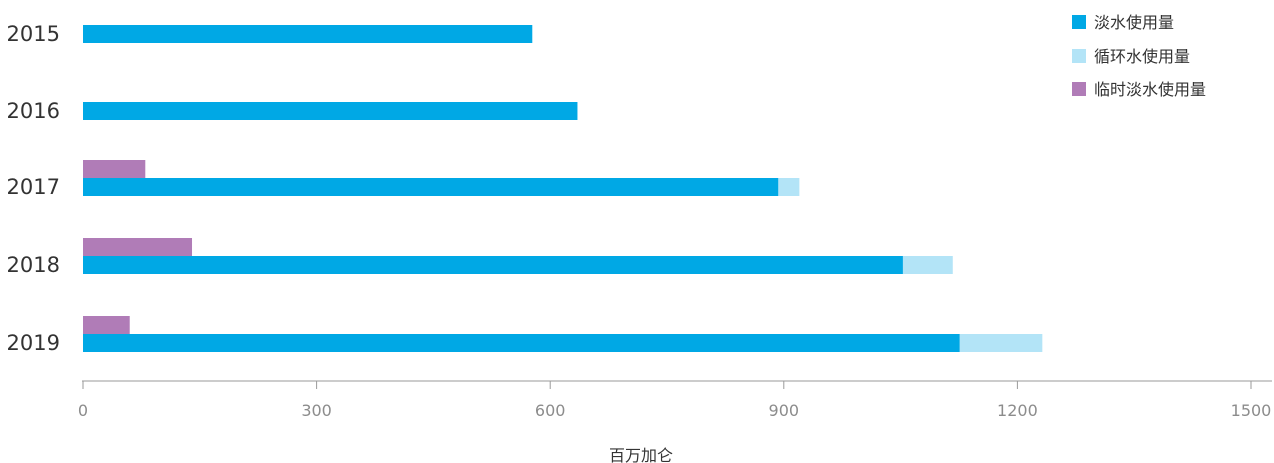 The image size is (1274, 463). What do you see at coordinates (789, 187) in the screenshot?
I see `bar-recycled-2017` at bounding box center [789, 187].